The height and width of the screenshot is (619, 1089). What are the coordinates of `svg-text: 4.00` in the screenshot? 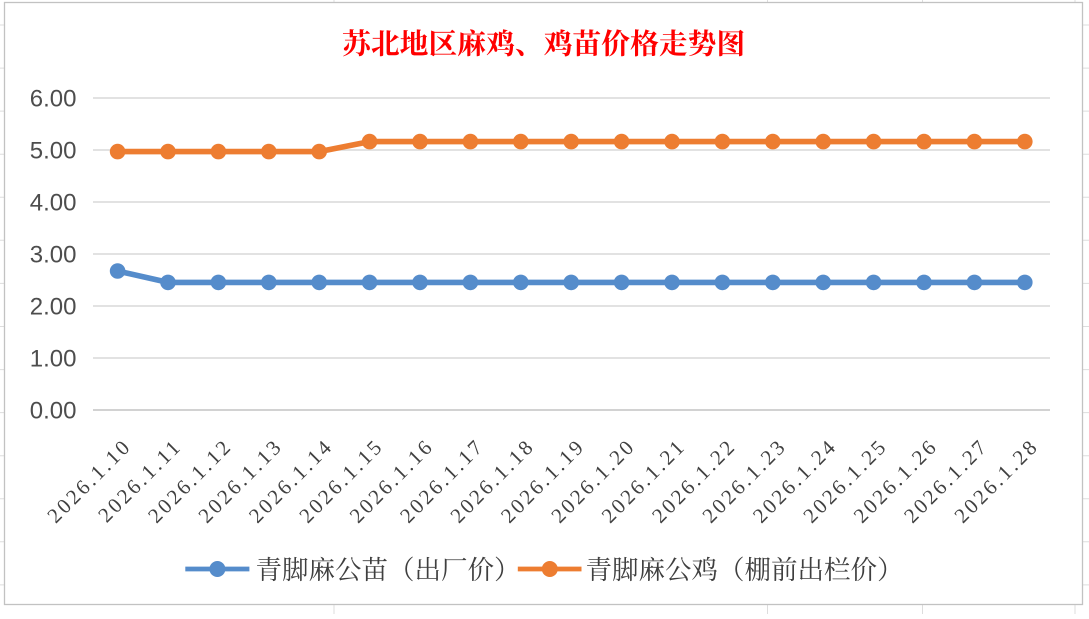 It's located at (53, 203).